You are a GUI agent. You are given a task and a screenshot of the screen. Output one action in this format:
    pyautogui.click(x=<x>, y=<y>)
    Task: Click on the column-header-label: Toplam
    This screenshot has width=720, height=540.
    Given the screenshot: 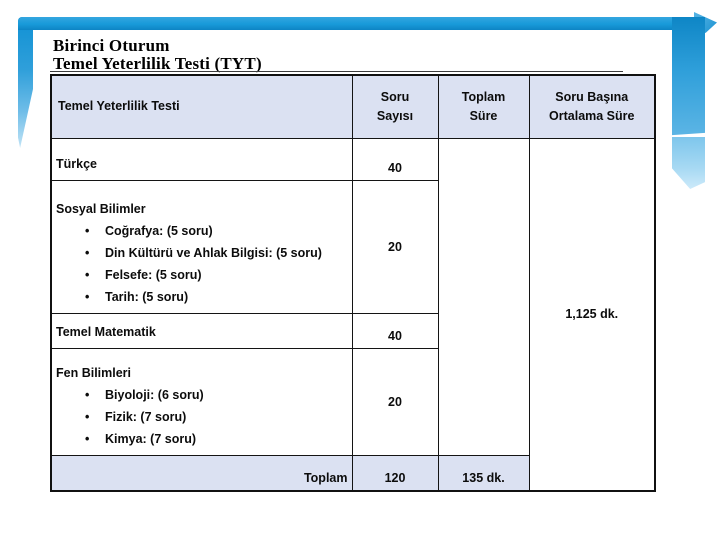 What is the action you would take?
    pyautogui.click(x=483, y=96)
    